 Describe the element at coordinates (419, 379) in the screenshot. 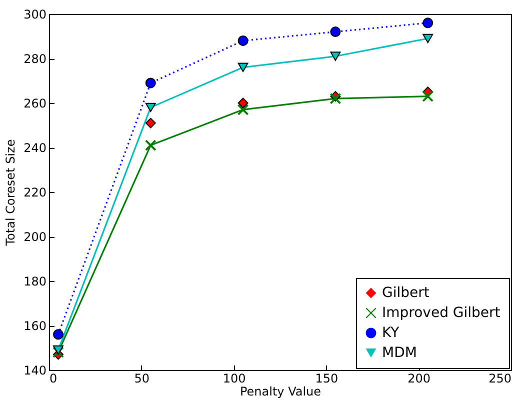

I see `x-tick-label: 200` at that location.